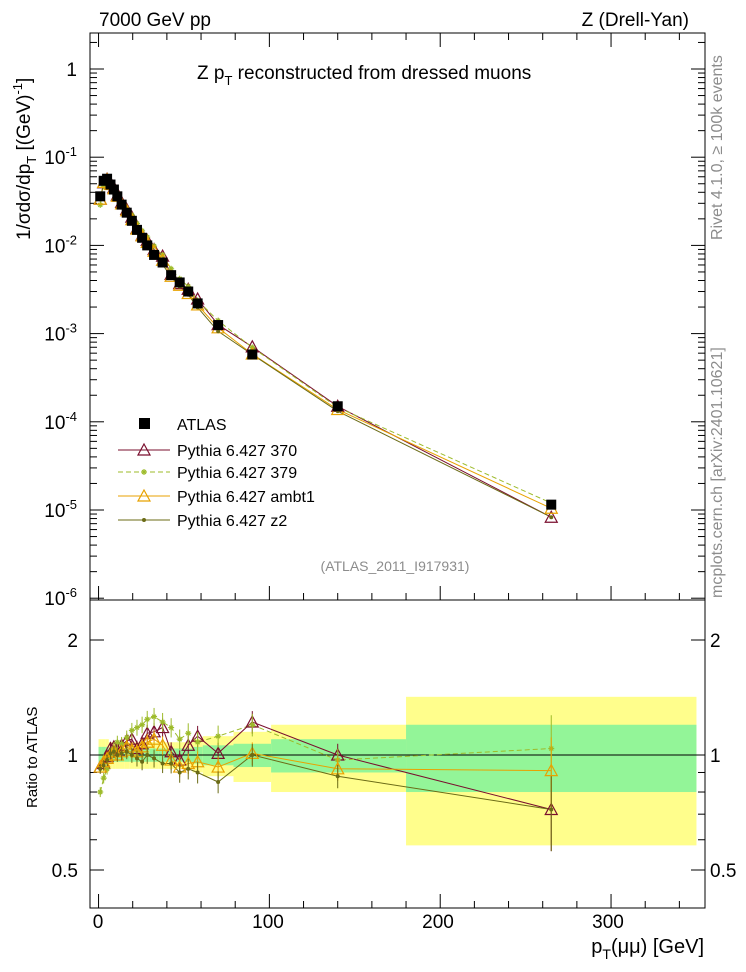  What do you see at coordinates (144, 495) in the screenshot?
I see `legend-marker-ambt1` at bounding box center [144, 495].